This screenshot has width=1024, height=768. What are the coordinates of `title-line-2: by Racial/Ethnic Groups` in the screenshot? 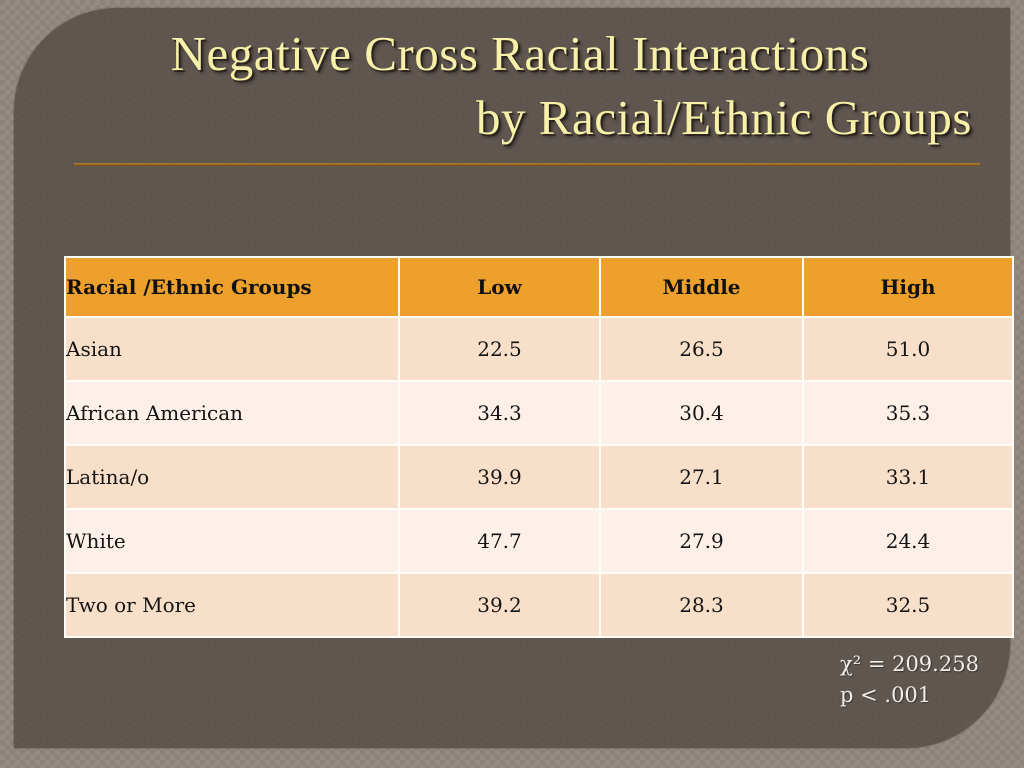 It's located at (724, 117).